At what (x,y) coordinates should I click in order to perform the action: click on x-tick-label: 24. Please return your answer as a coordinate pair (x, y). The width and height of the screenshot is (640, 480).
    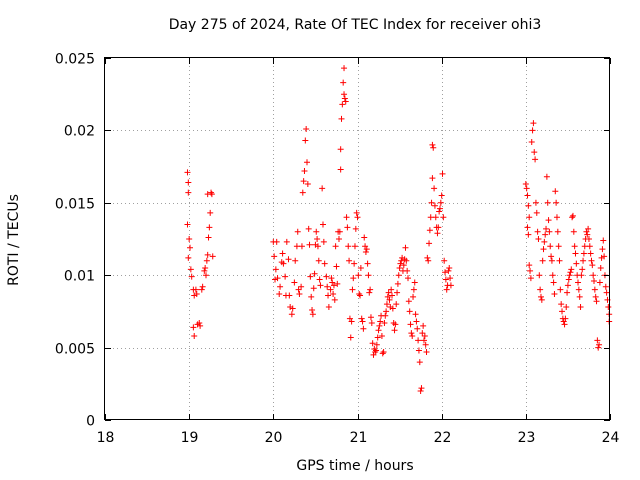
    Looking at the image, I should click on (611, 438).